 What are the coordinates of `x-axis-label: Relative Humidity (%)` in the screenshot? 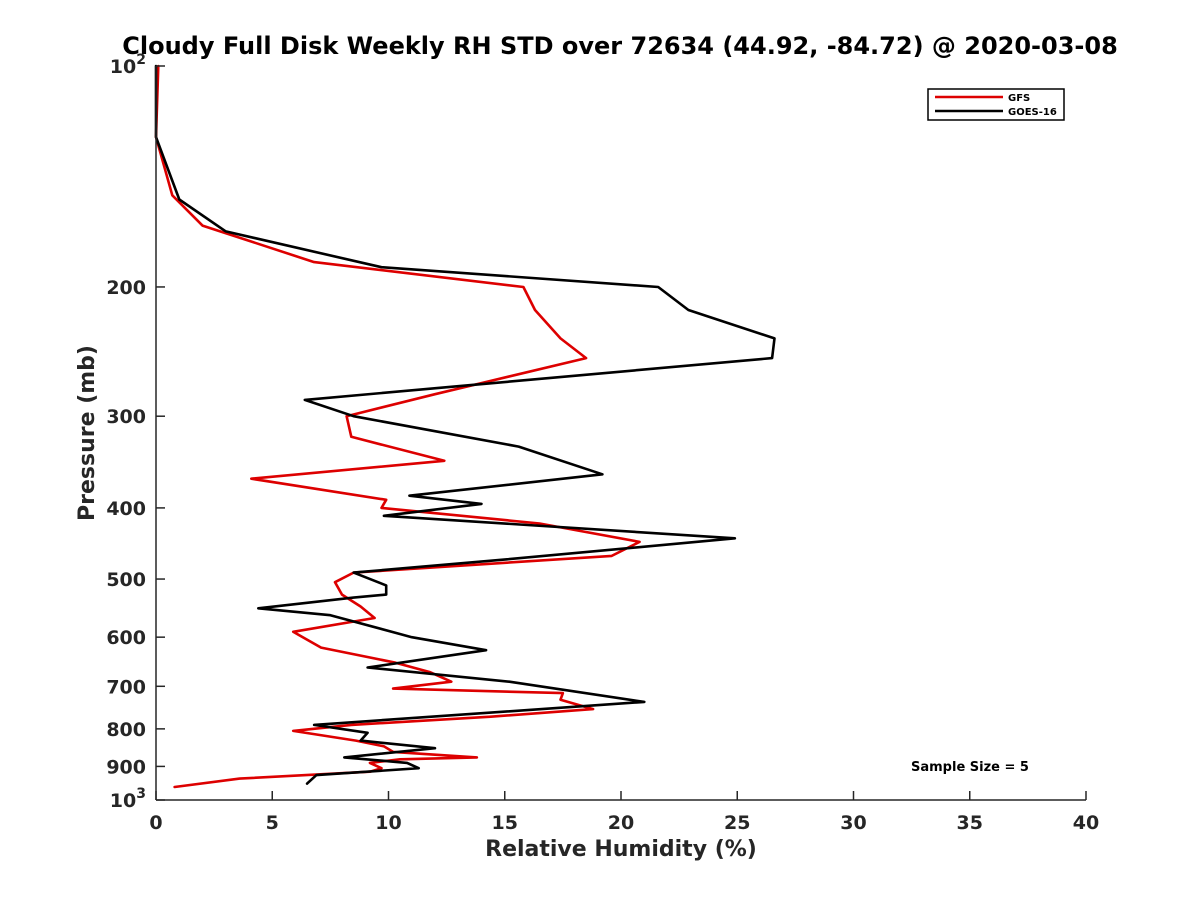 It's located at (621, 849).